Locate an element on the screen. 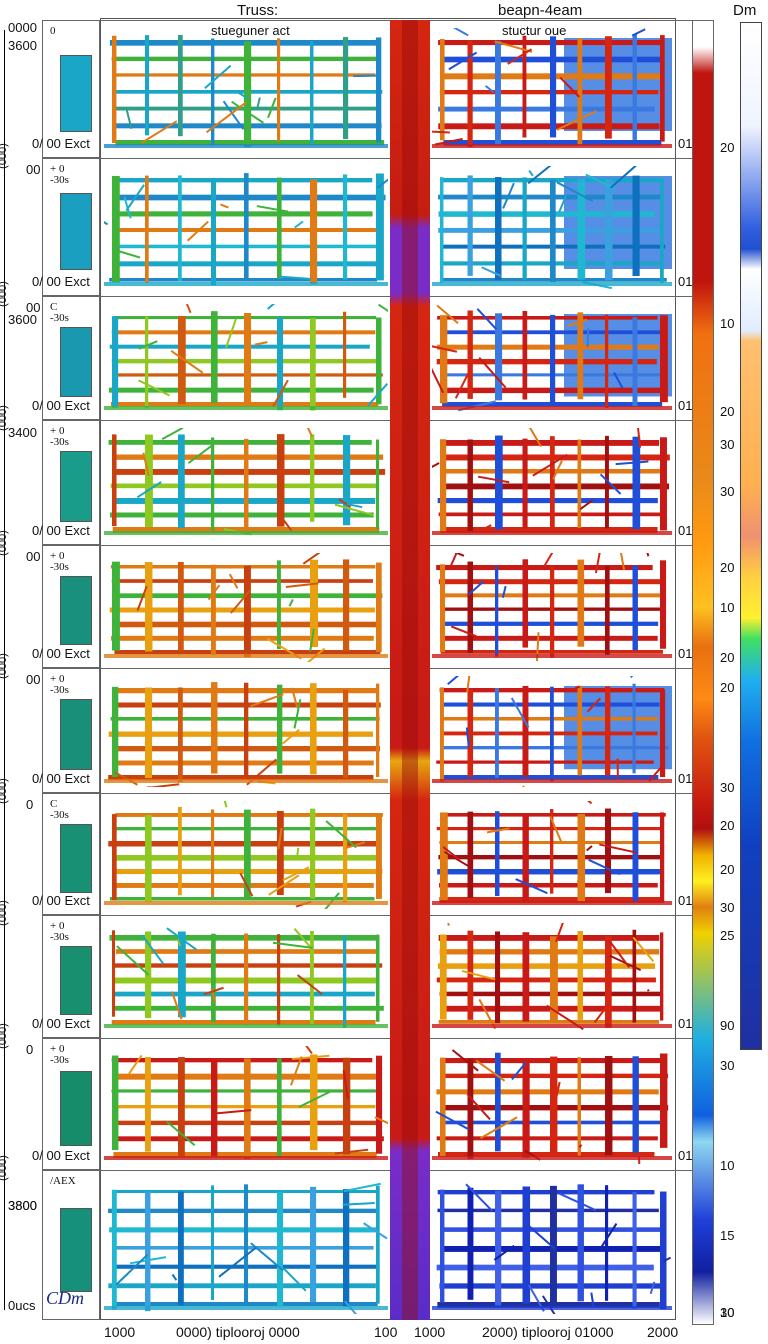  colorbar-tick-label: 30 is located at coordinates (727, 787).